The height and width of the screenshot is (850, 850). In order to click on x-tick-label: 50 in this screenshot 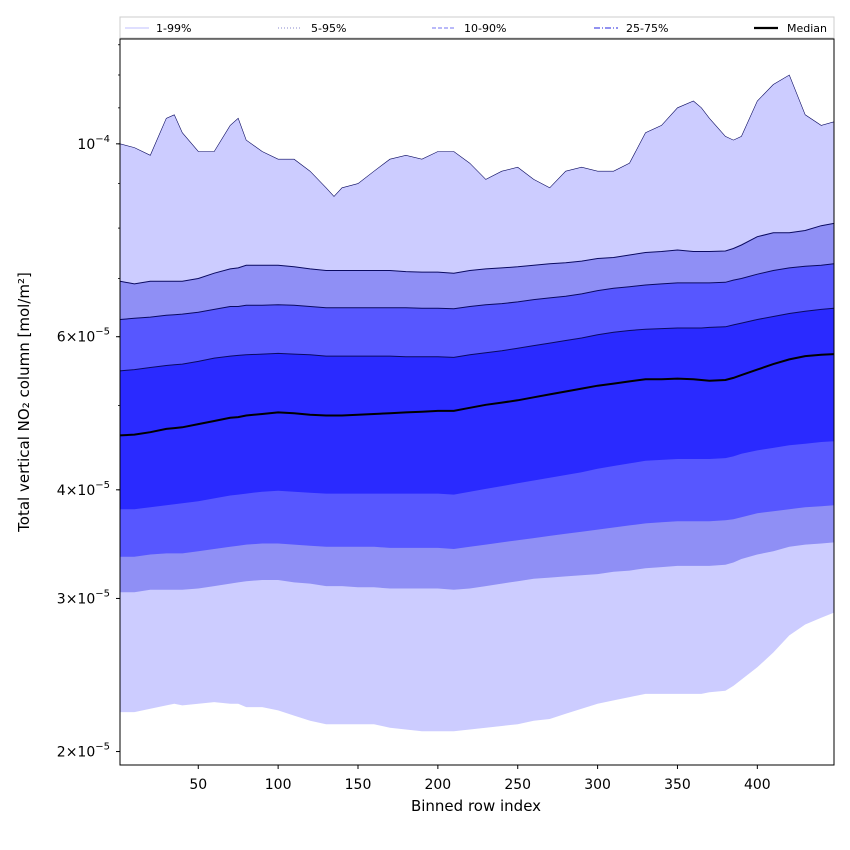, I will do `click(198, 785)`.